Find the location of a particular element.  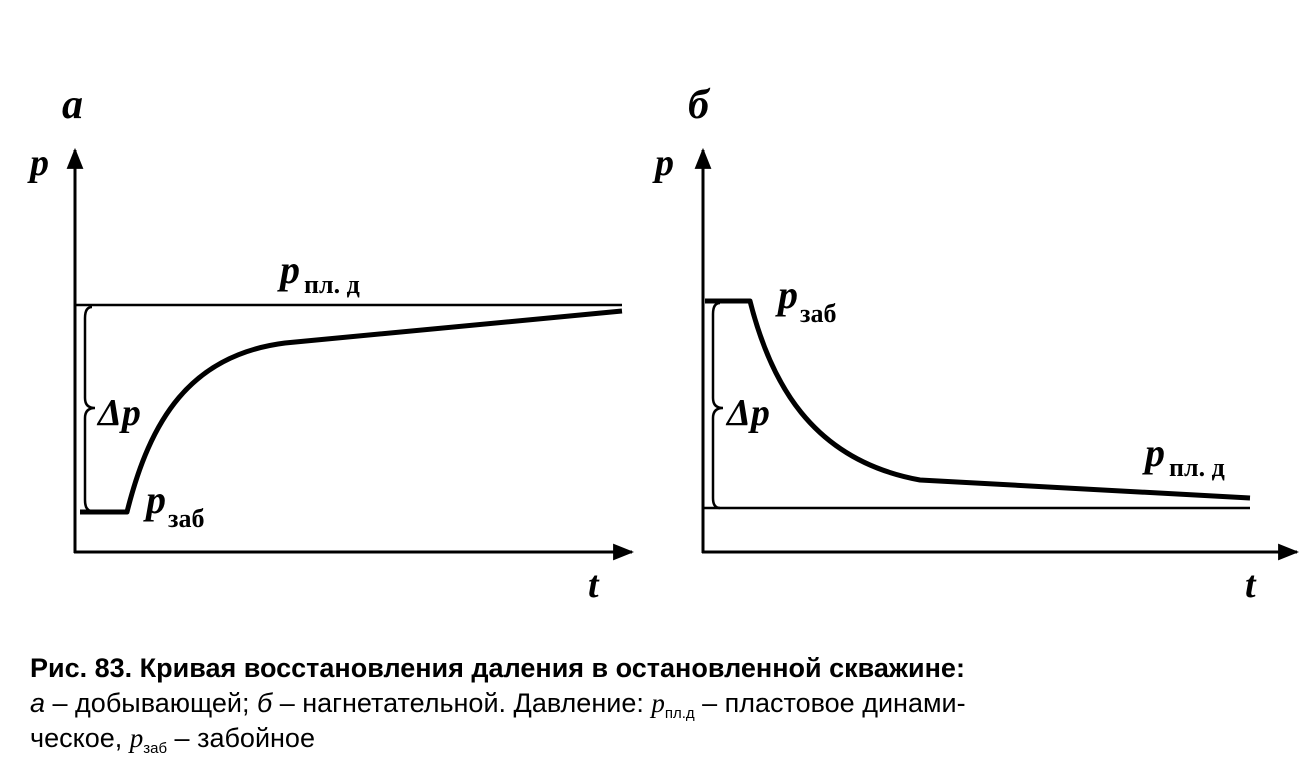

caption-text: – добывающей; is located at coordinates (151, 703).